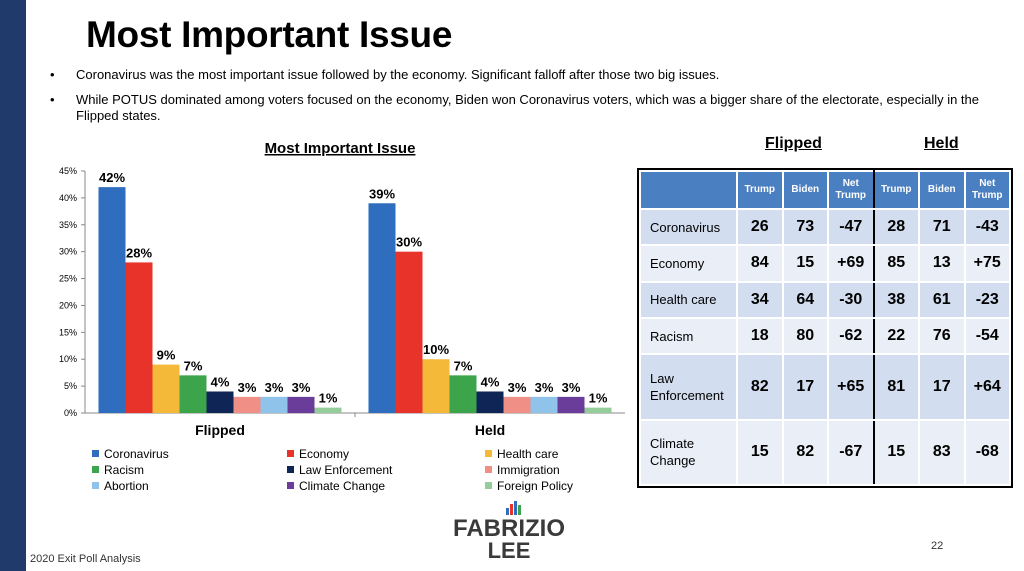 Image resolution: width=1024 pixels, height=571 pixels. I want to click on table-row: Racism 18 80 -62 22 76 -54, so click(825, 336).